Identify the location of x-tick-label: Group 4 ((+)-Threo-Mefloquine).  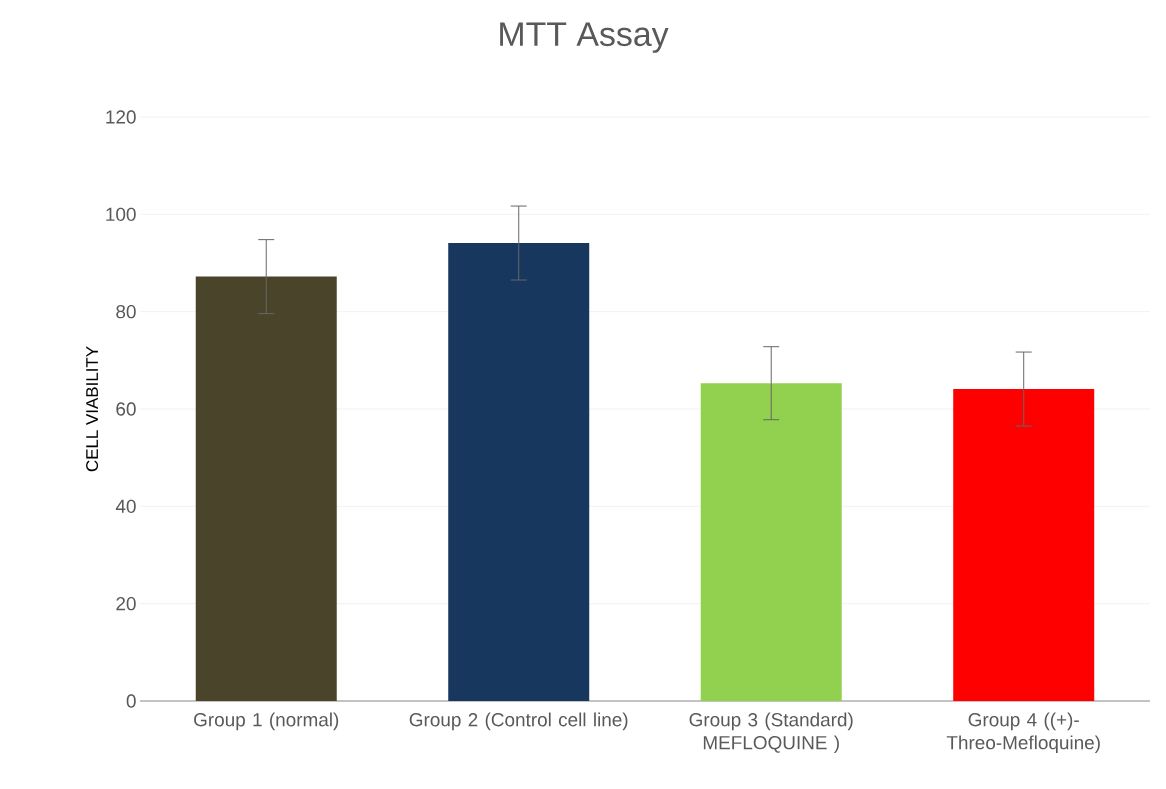
(1023, 733).